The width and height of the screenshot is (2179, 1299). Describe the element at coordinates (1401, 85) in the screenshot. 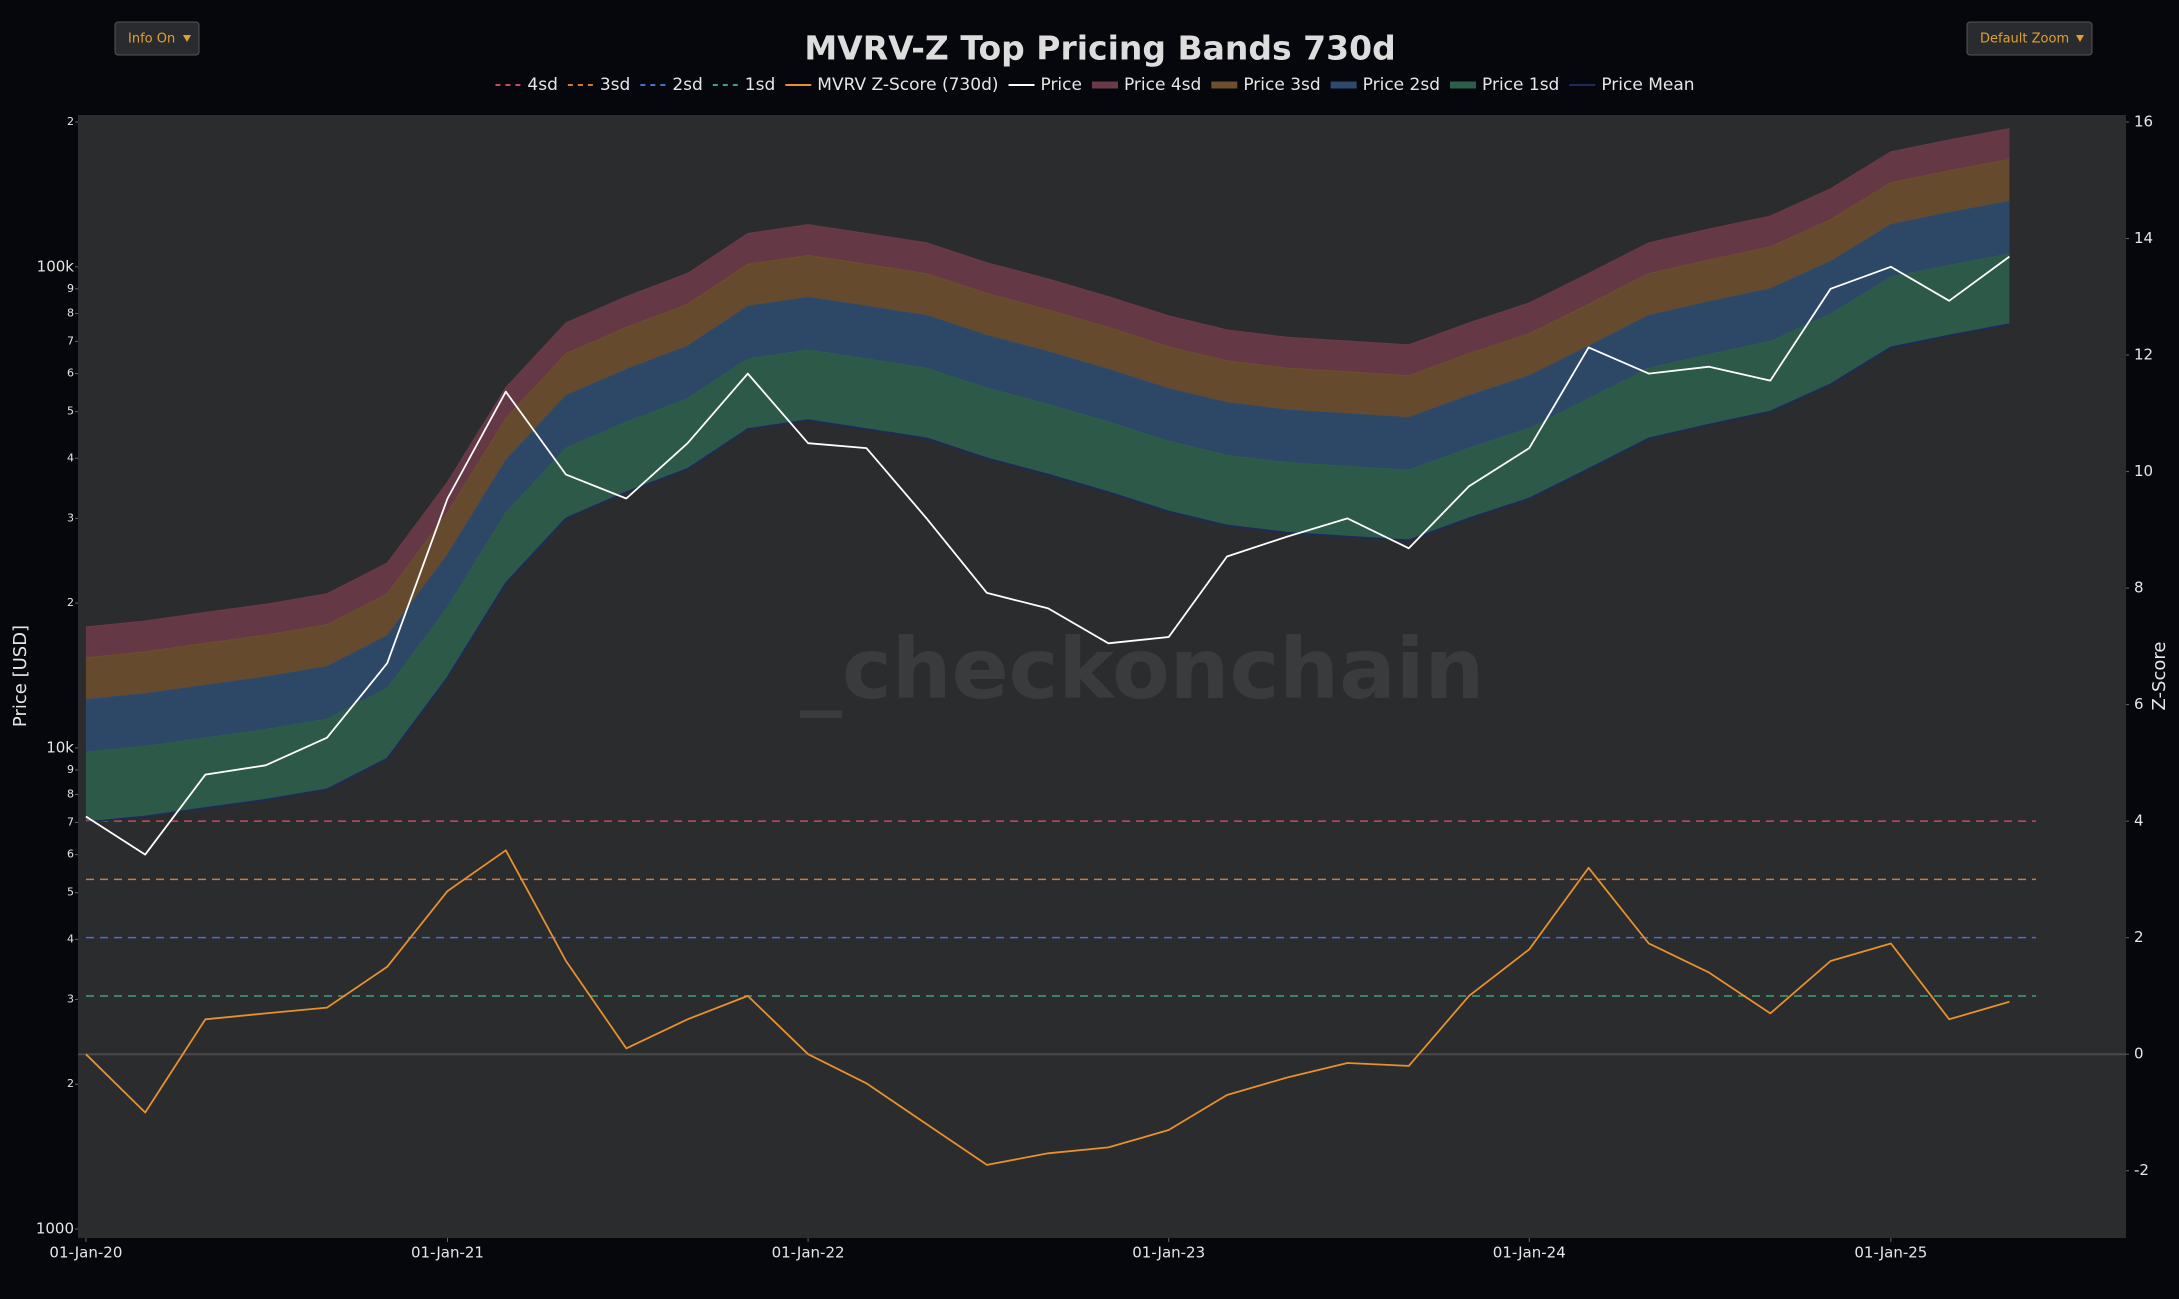

I see `legend-label: Price 2sd` at that location.